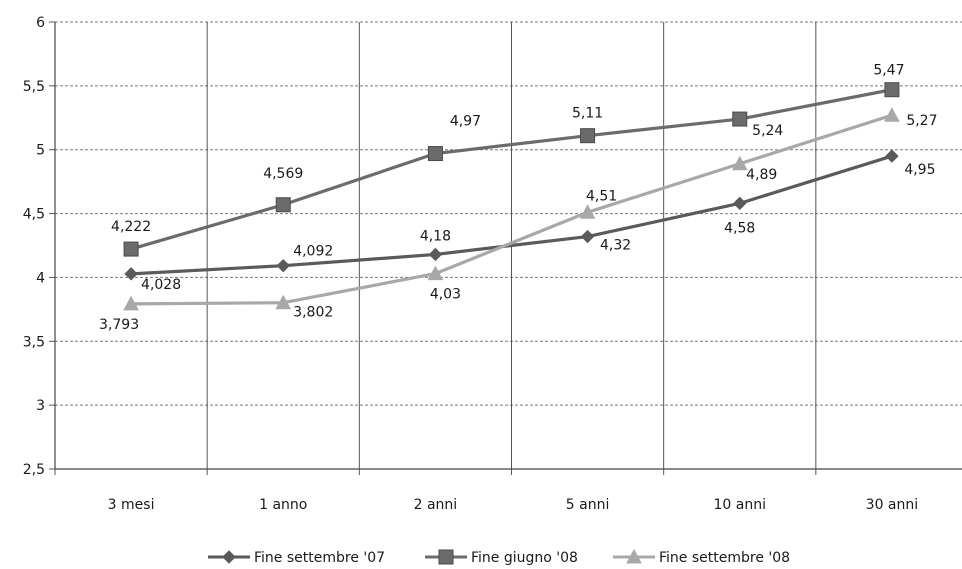 The height and width of the screenshot is (569, 962). Describe the element at coordinates (445, 295) in the screenshot. I see `data-label: 4,03` at that location.